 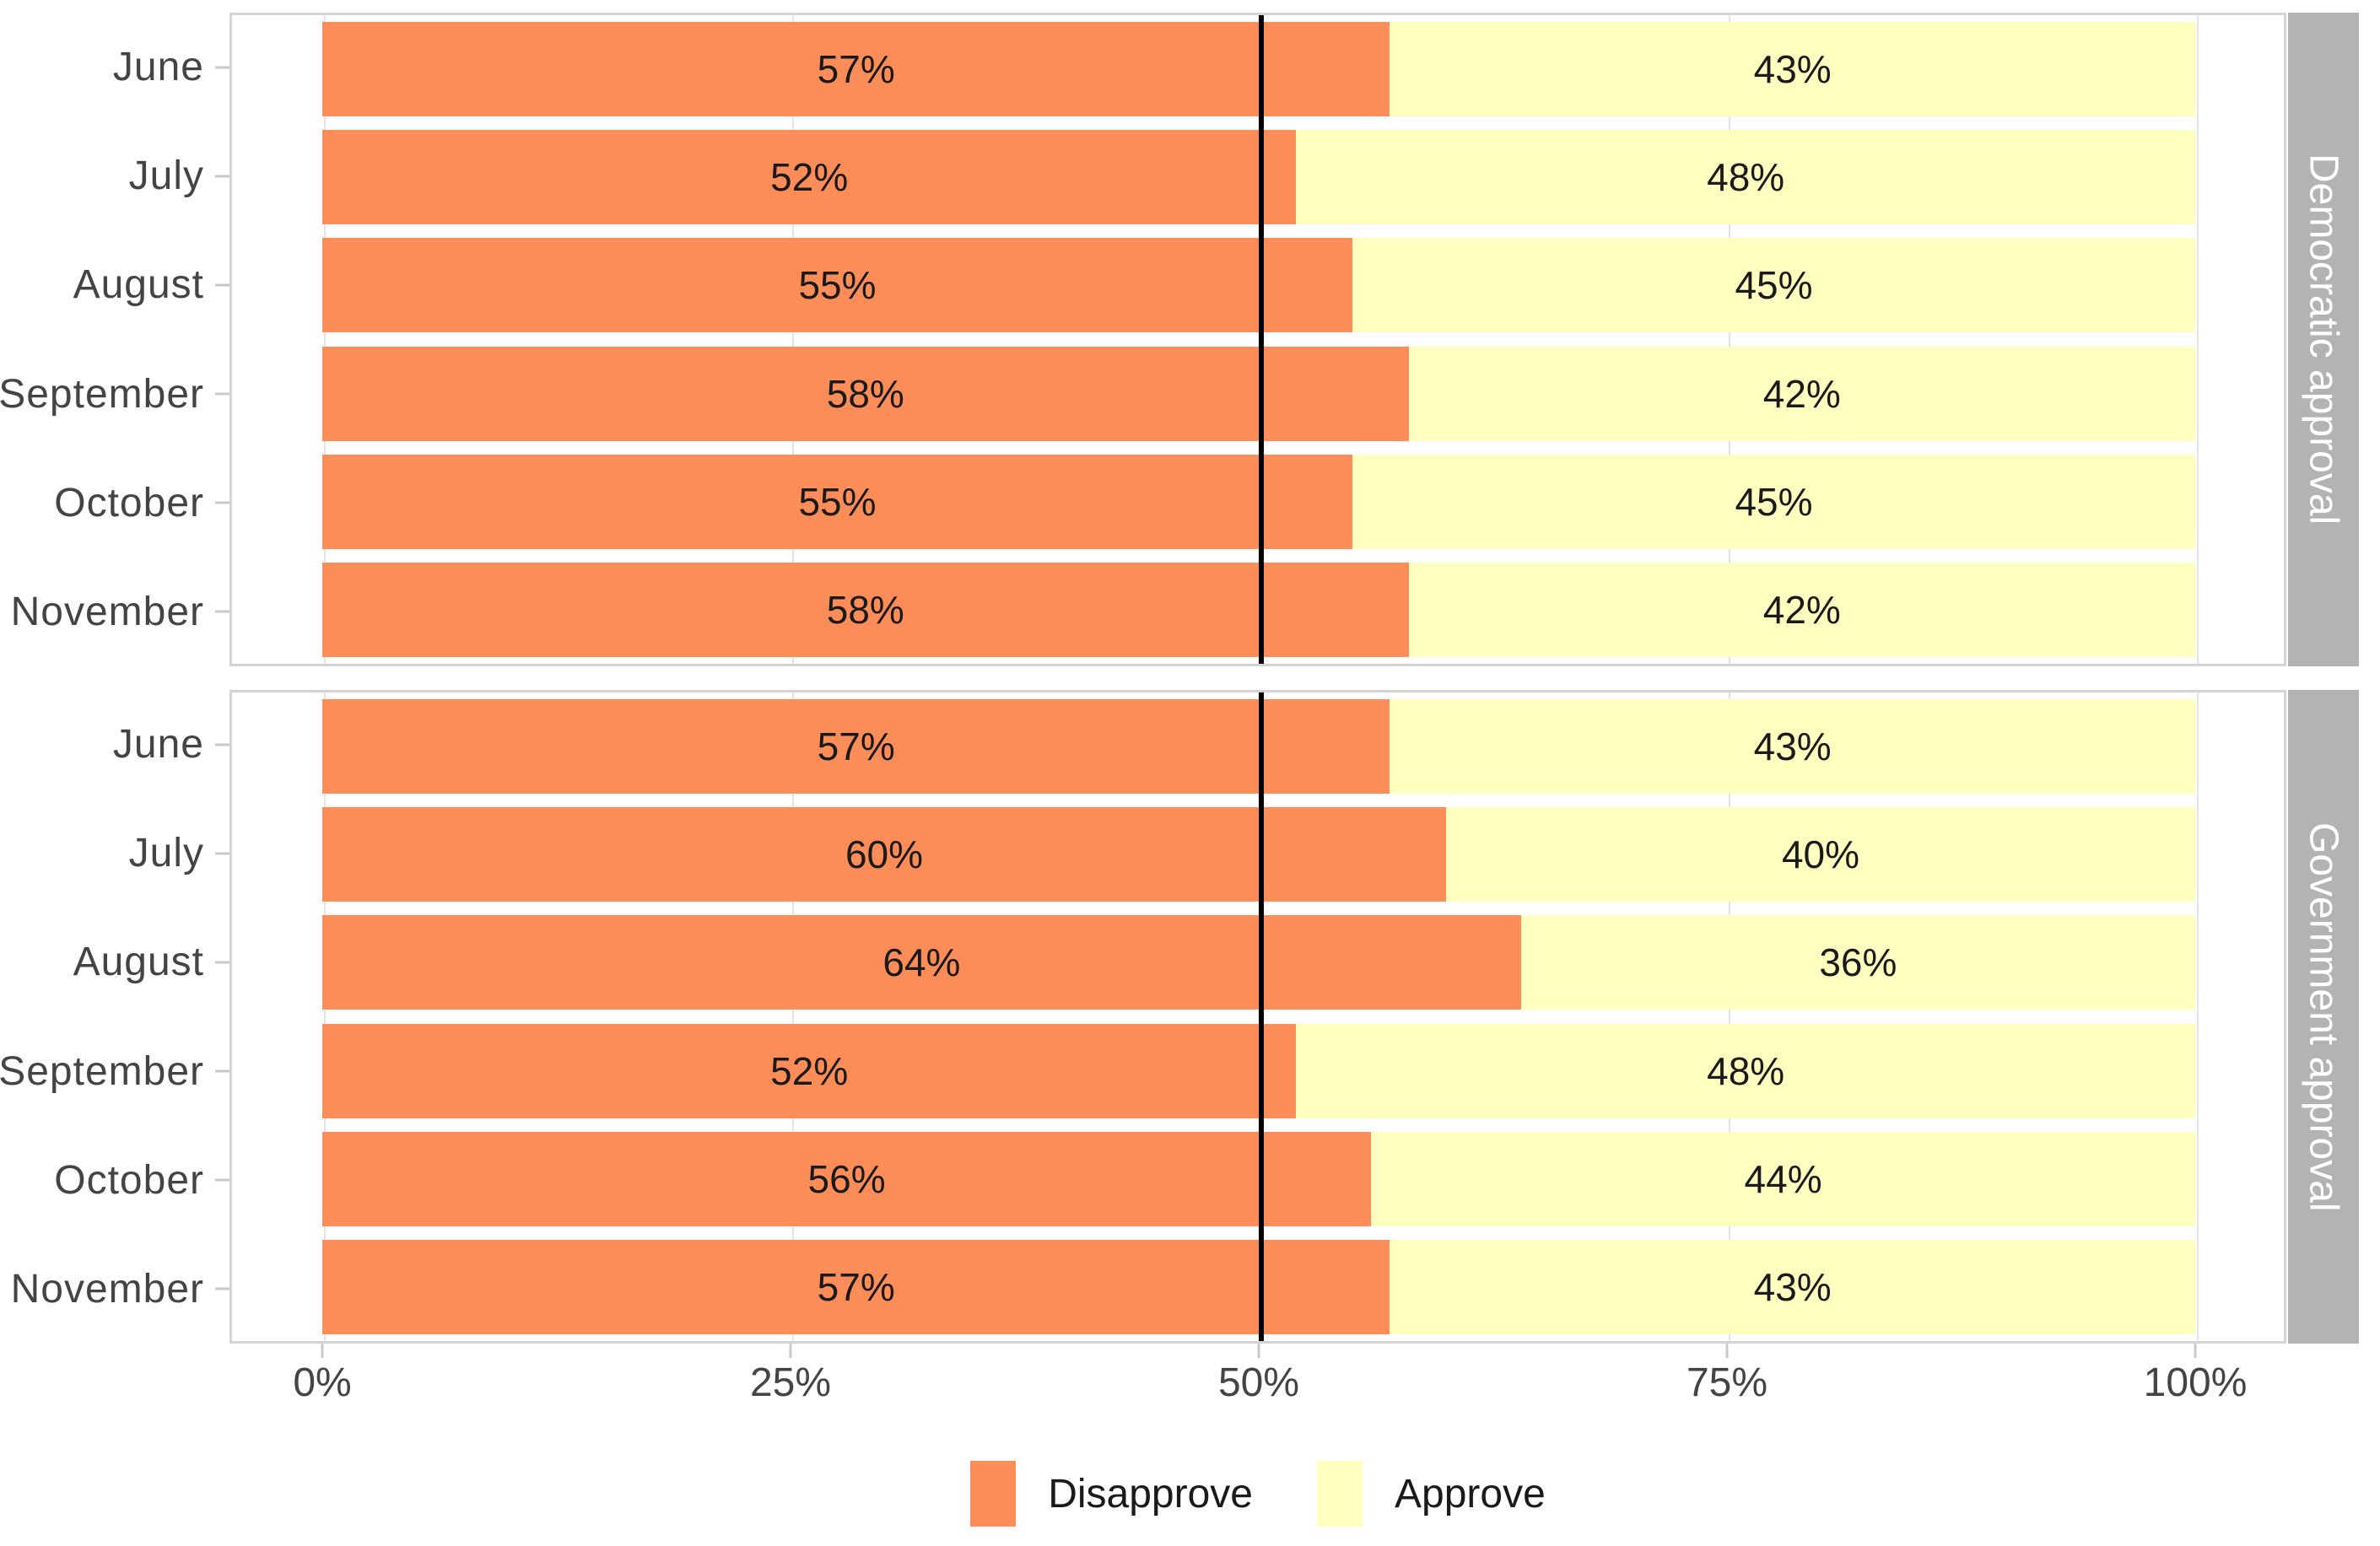 I want to click on approve-bar-label: 44%, so click(x=1783, y=1178).